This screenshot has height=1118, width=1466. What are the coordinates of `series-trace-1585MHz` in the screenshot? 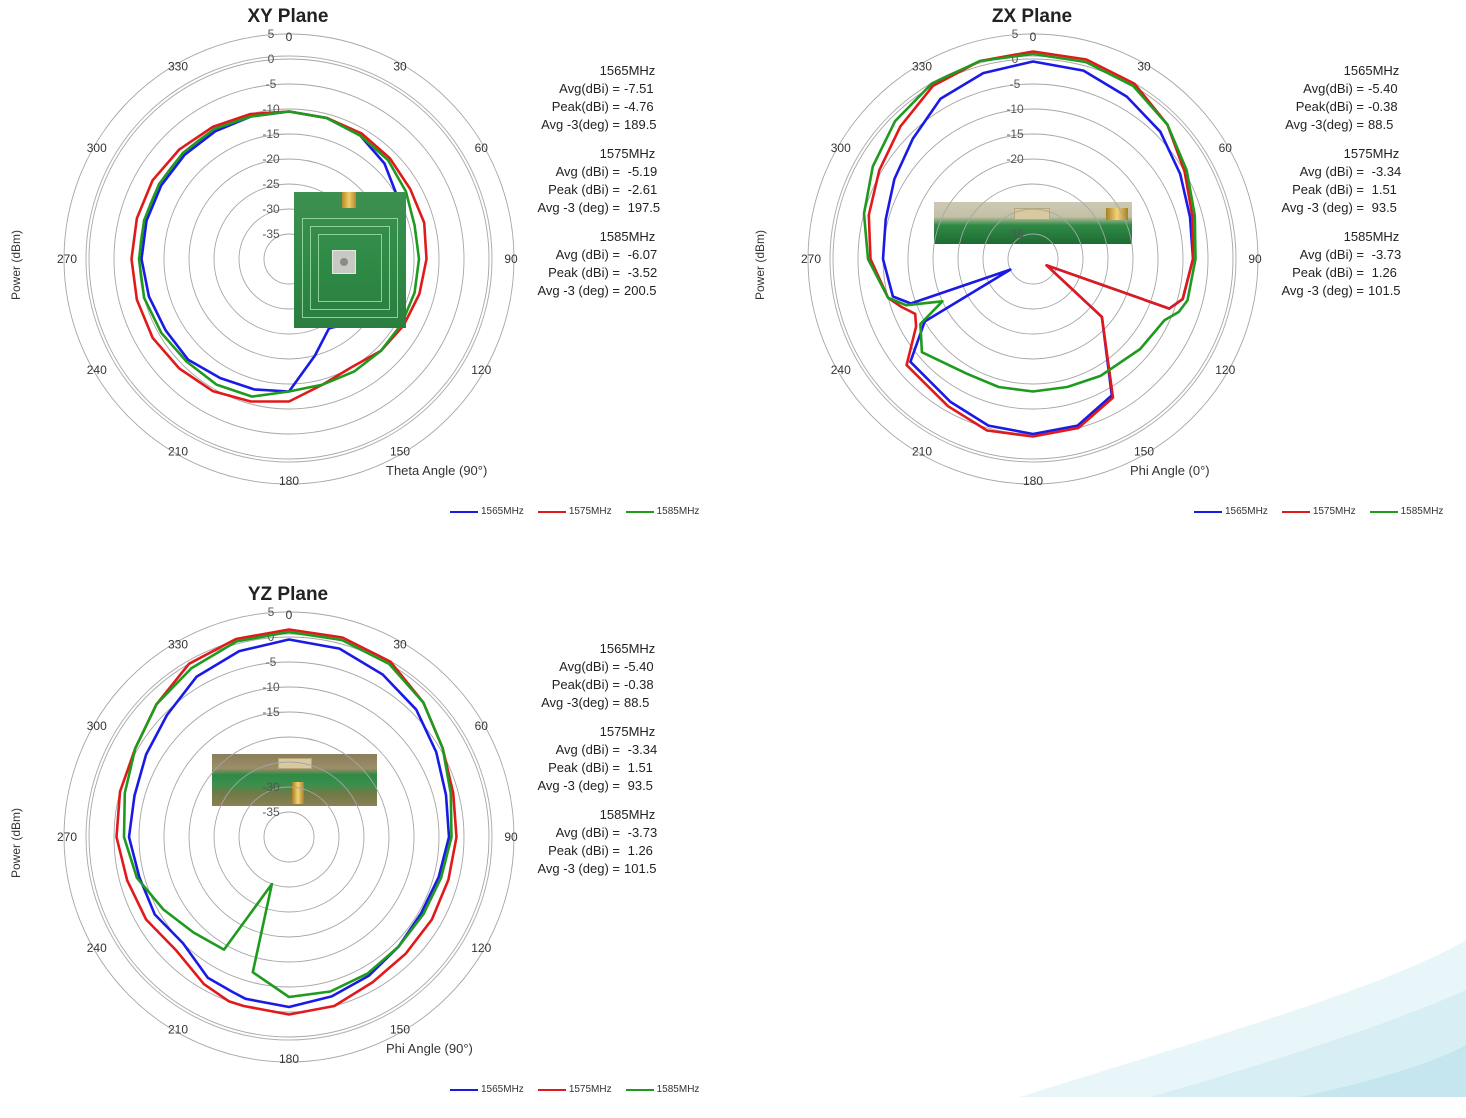 It's located at (279, 254).